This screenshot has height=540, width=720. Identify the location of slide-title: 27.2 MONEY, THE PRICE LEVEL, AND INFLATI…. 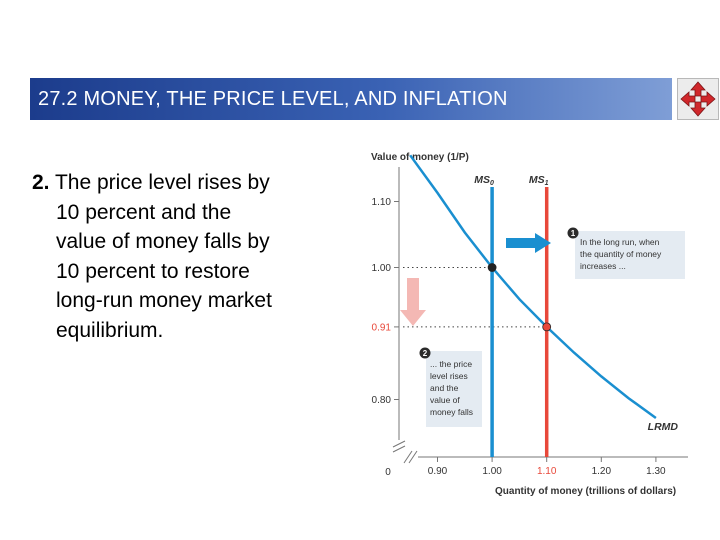
(273, 98).